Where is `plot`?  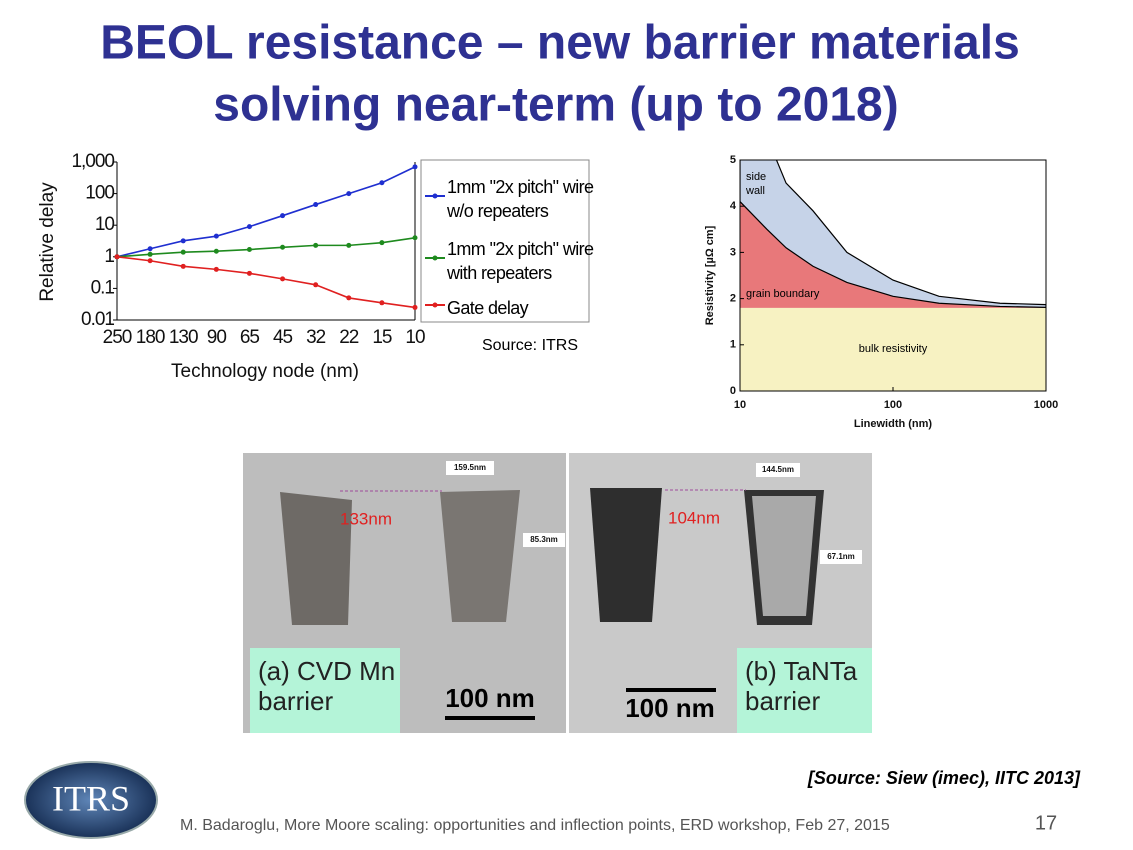
plot is located at coordinates (893, 275).